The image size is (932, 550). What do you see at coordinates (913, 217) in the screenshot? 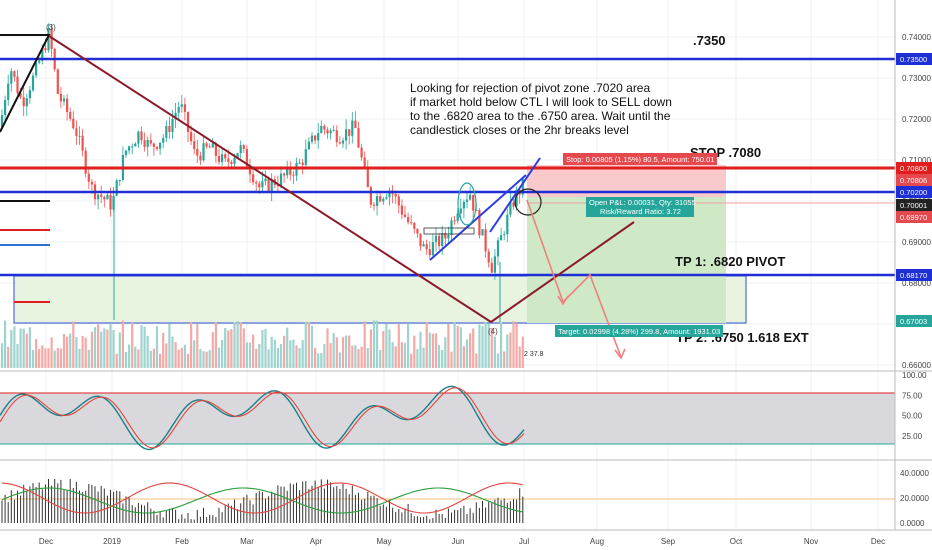
I see `price-tag-label: 0.69970` at bounding box center [913, 217].